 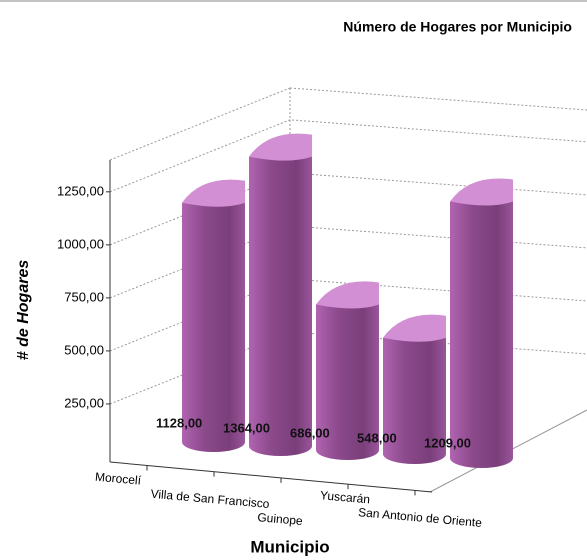 I want to click on y-tick-label: 750,00, so click(x=84, y=296).